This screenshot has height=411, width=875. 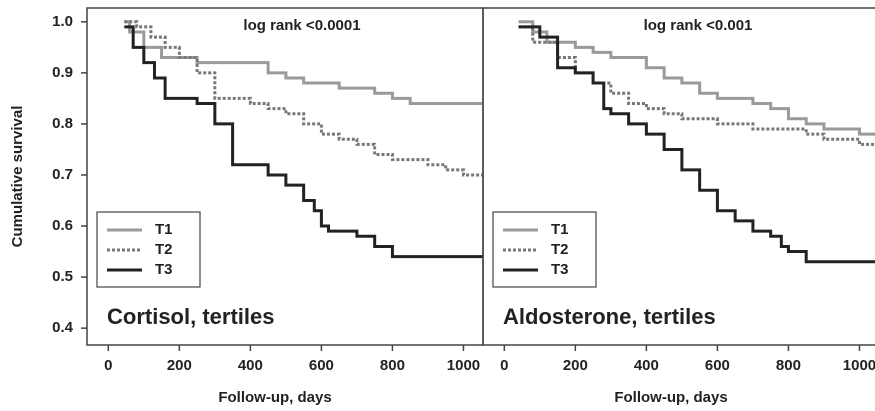 I want to click on y-axis-label: Cumulative survival, so click(x=17, y=177).